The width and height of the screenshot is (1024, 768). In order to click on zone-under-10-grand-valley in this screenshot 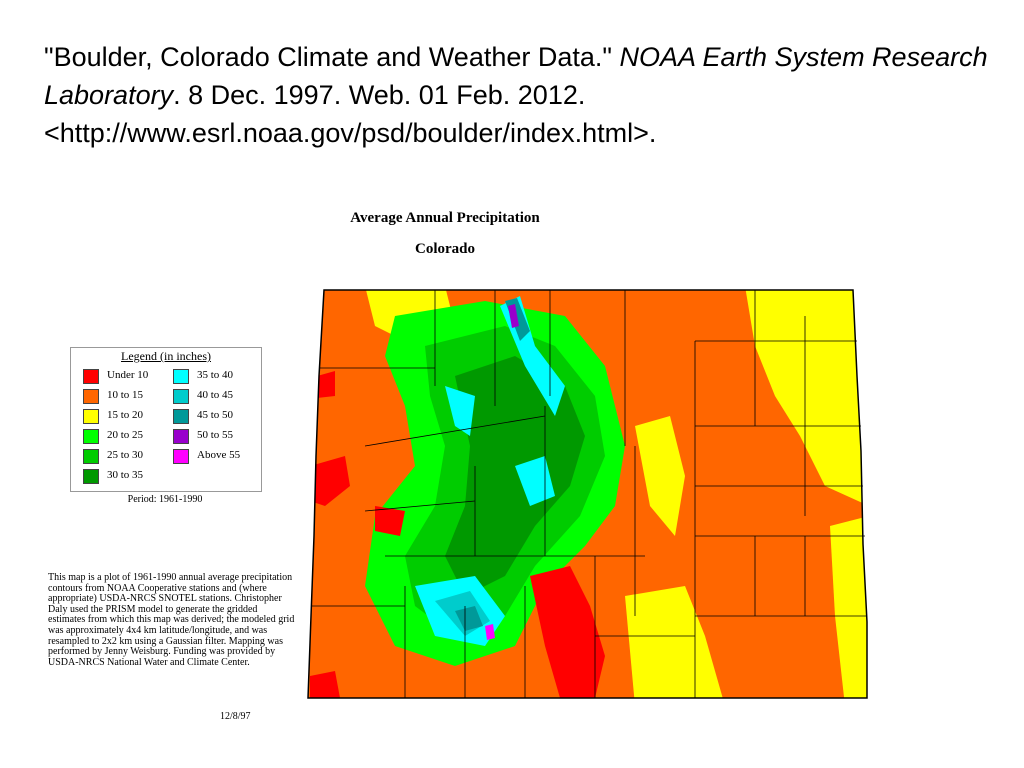, I will do `click(390, 521)`.